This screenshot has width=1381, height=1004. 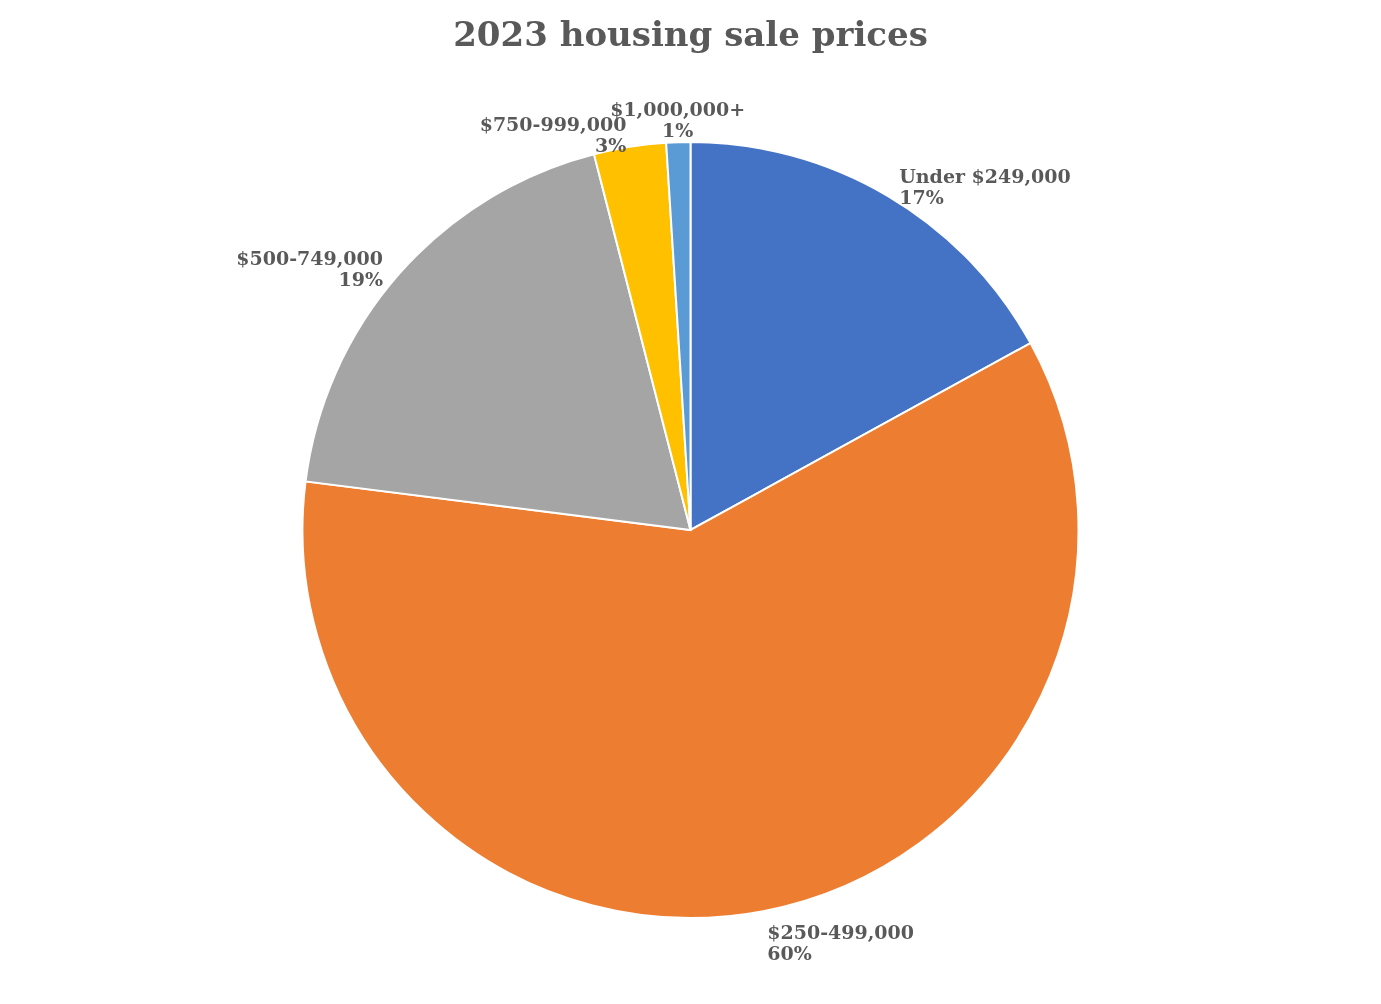 What do you see at coordinates (690, 34) in the screenshot?
I see `chart-title: 2023 housing sale prices` at bounding box center [690, 34].